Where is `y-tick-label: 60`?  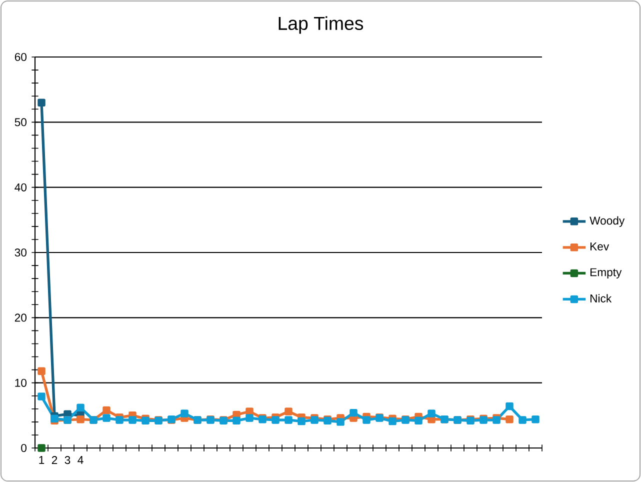
y-tick-label: 60 is located at coordinates (20, 57).